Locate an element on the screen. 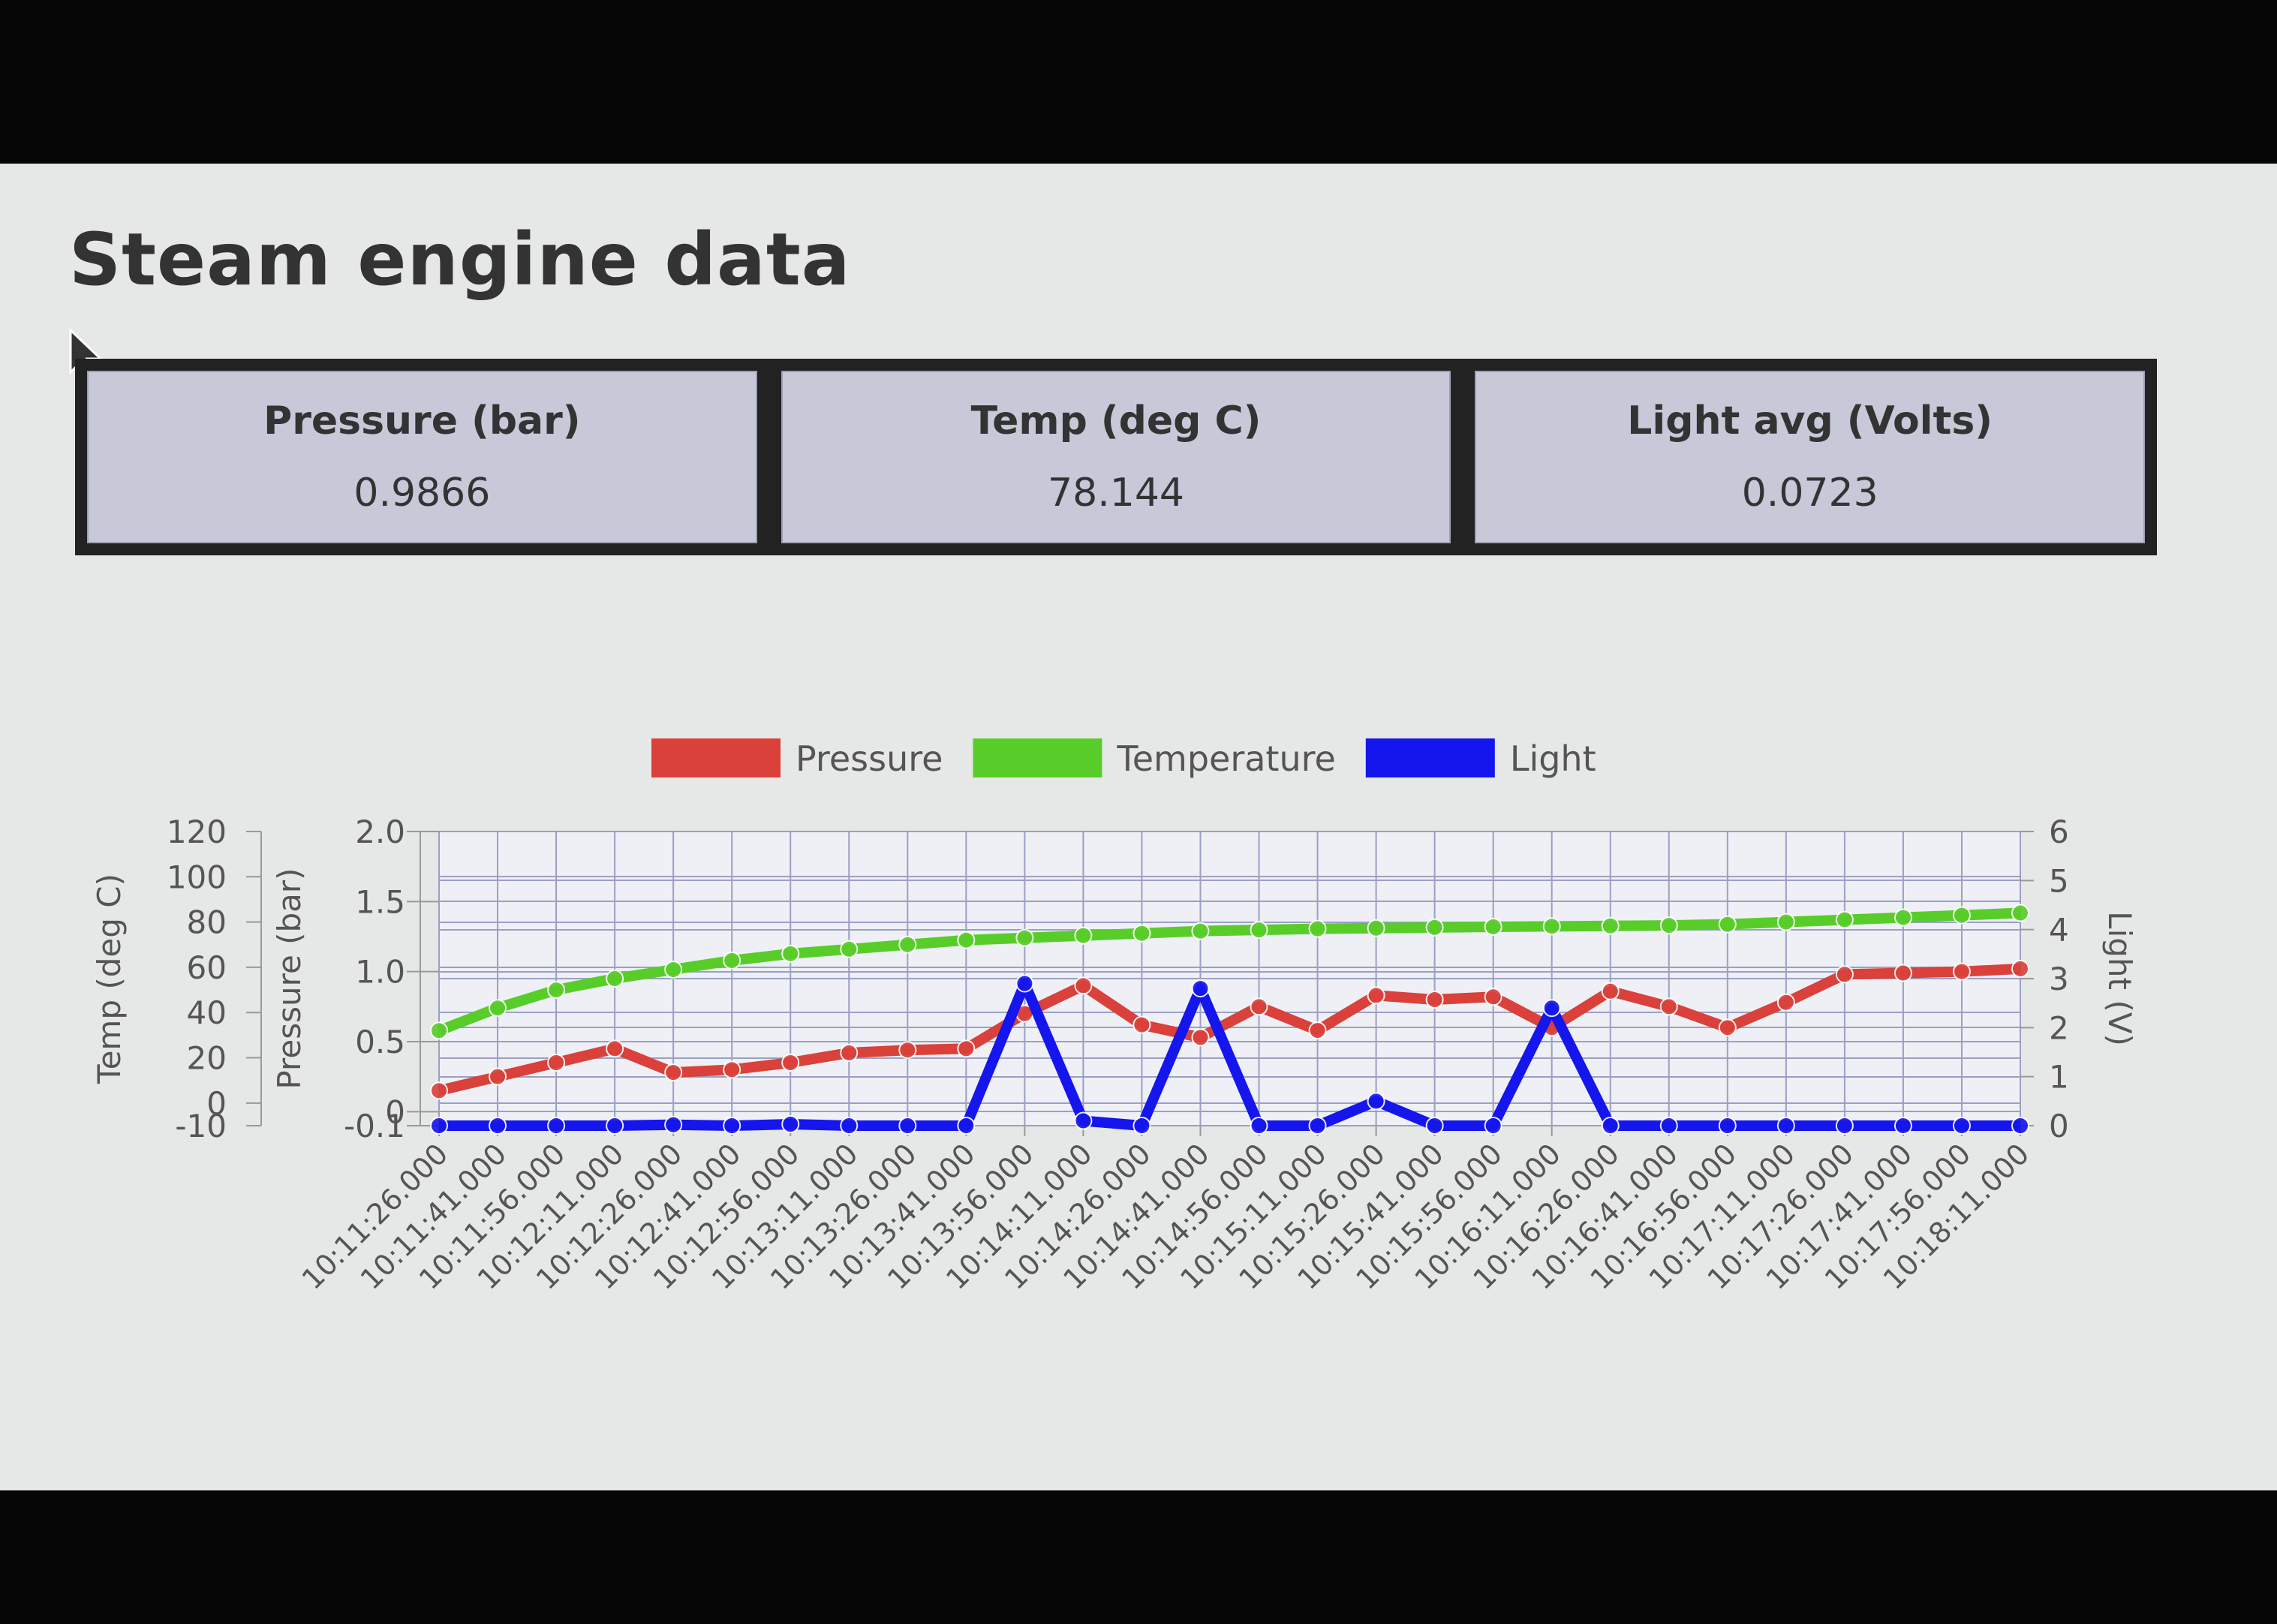 This screenshot has height=1624, width=2277. pressure-card: Pressure (bar) 0.9866 is located at coordinates (422, 457).